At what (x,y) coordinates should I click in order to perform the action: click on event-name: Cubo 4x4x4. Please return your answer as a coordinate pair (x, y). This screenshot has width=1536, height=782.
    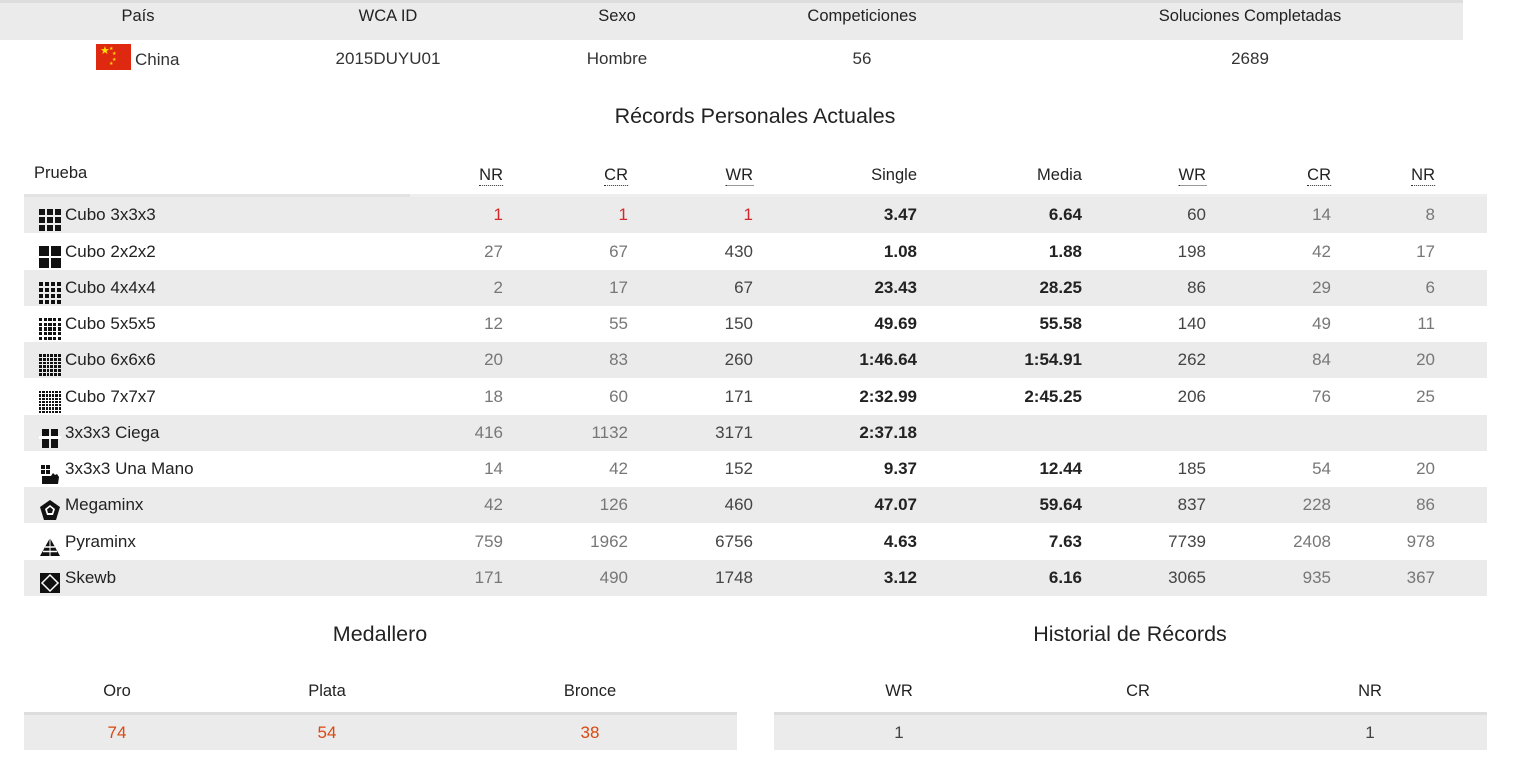
    Looking at the image, I should click on (110, 287).